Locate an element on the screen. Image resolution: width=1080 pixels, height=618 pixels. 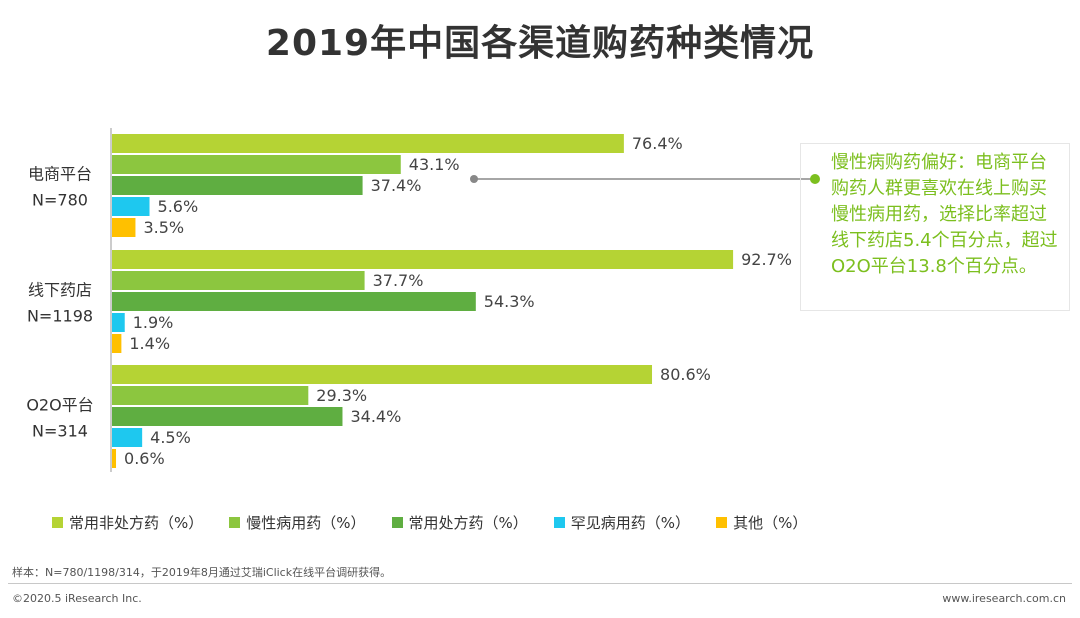
legend-item: 罕见病用药（%） is located at coordinates (622, 522).